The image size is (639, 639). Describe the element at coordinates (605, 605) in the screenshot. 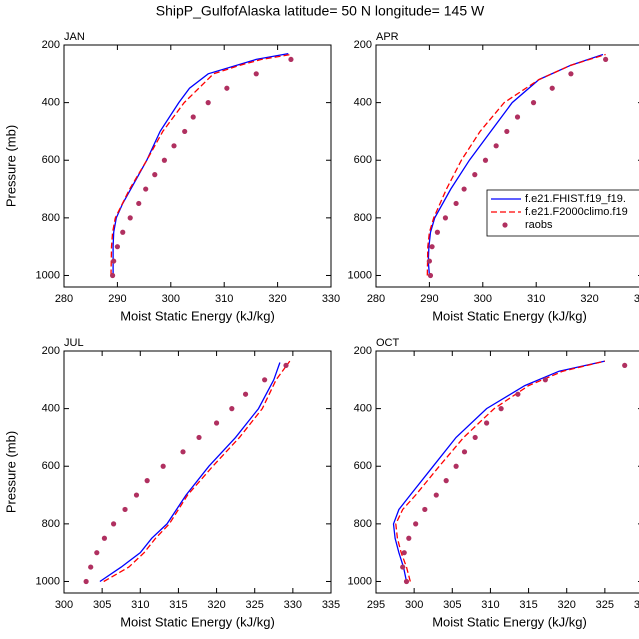

I see `x-tick-label: 325` at that location.